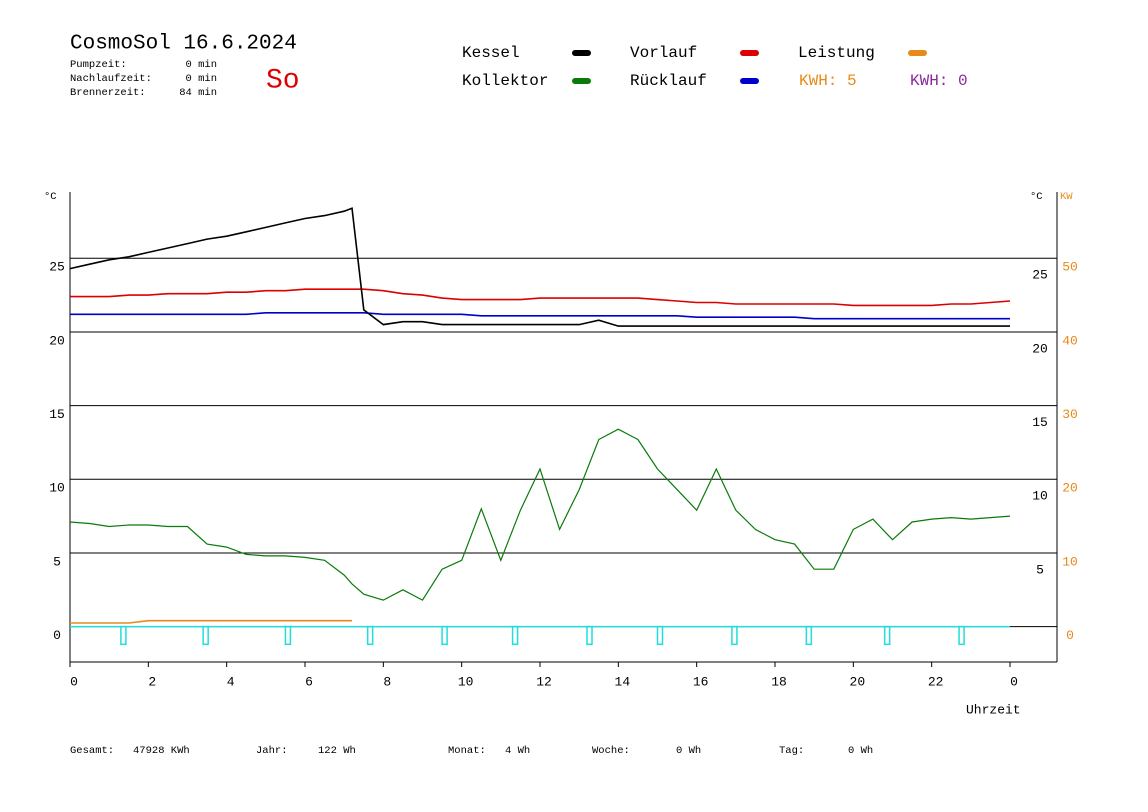  I want to click on x-tick-label: 12, so click(544, 681).